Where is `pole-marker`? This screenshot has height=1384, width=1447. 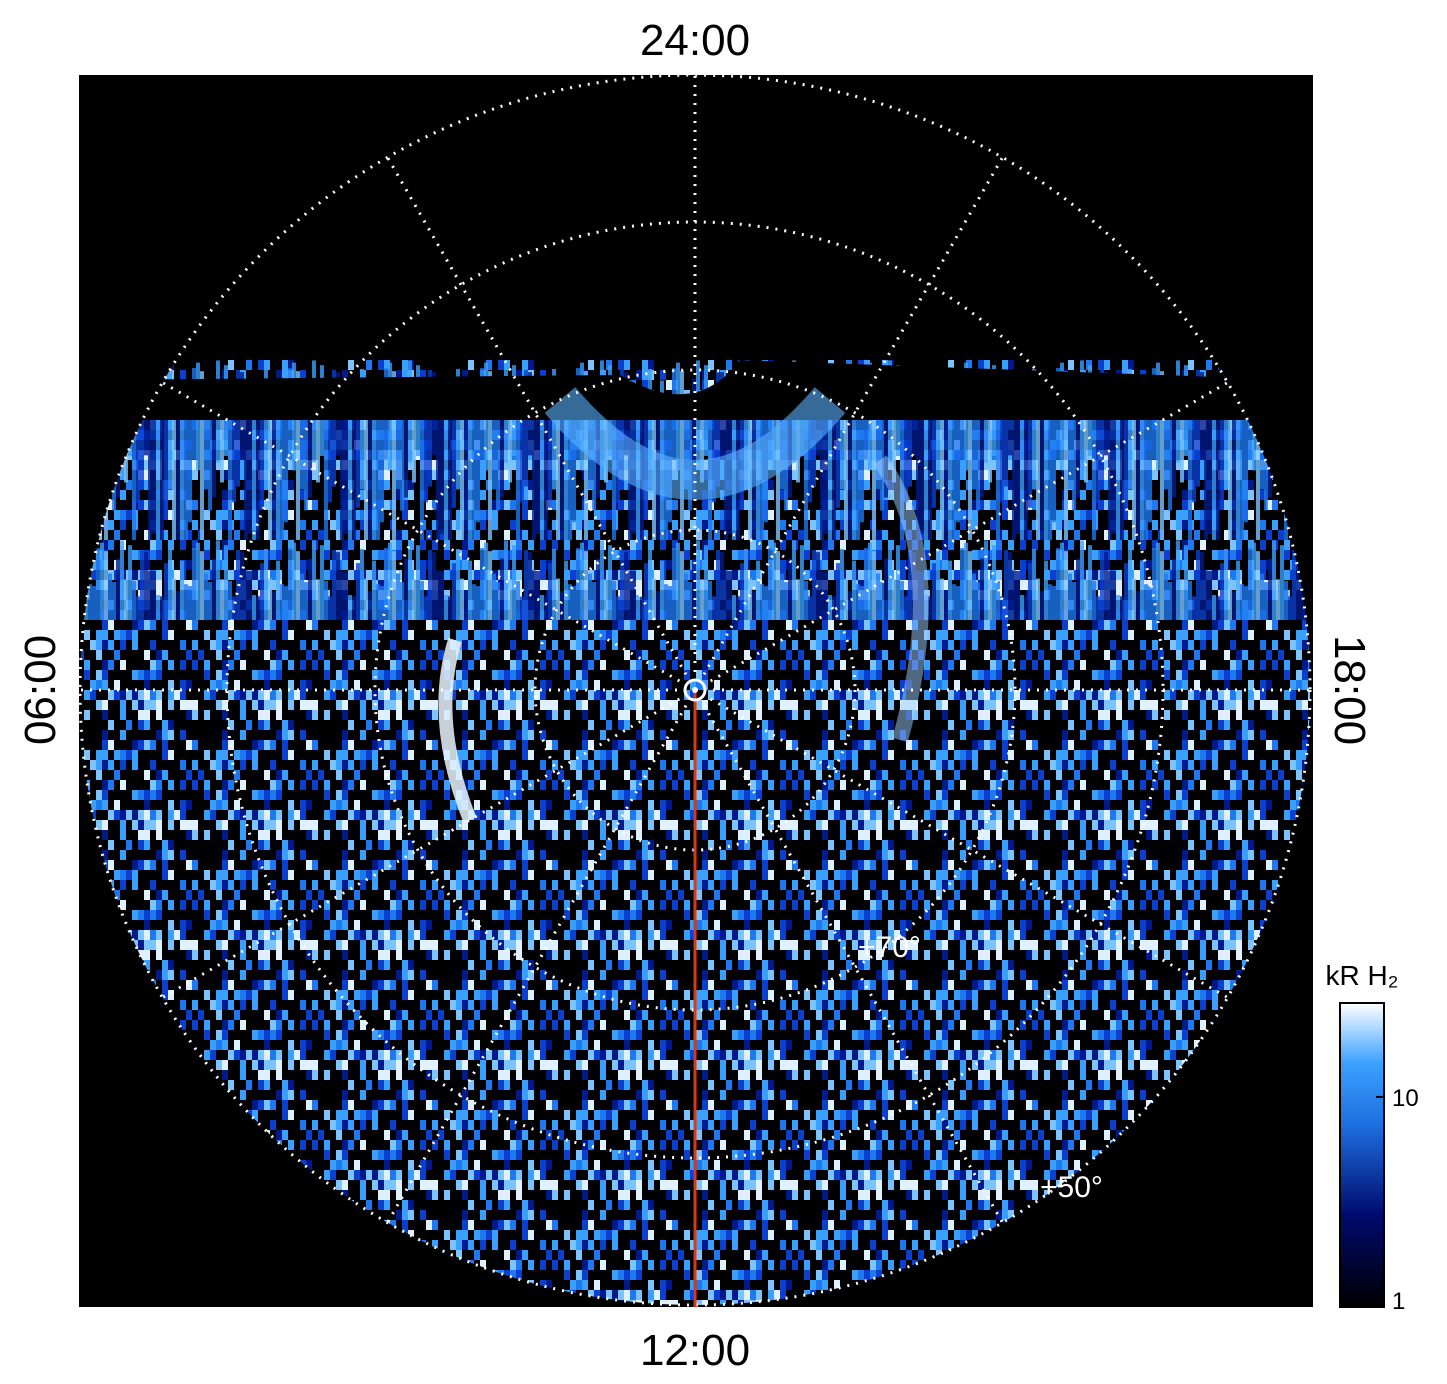 pole-marker is located at coordinates (695, 690).